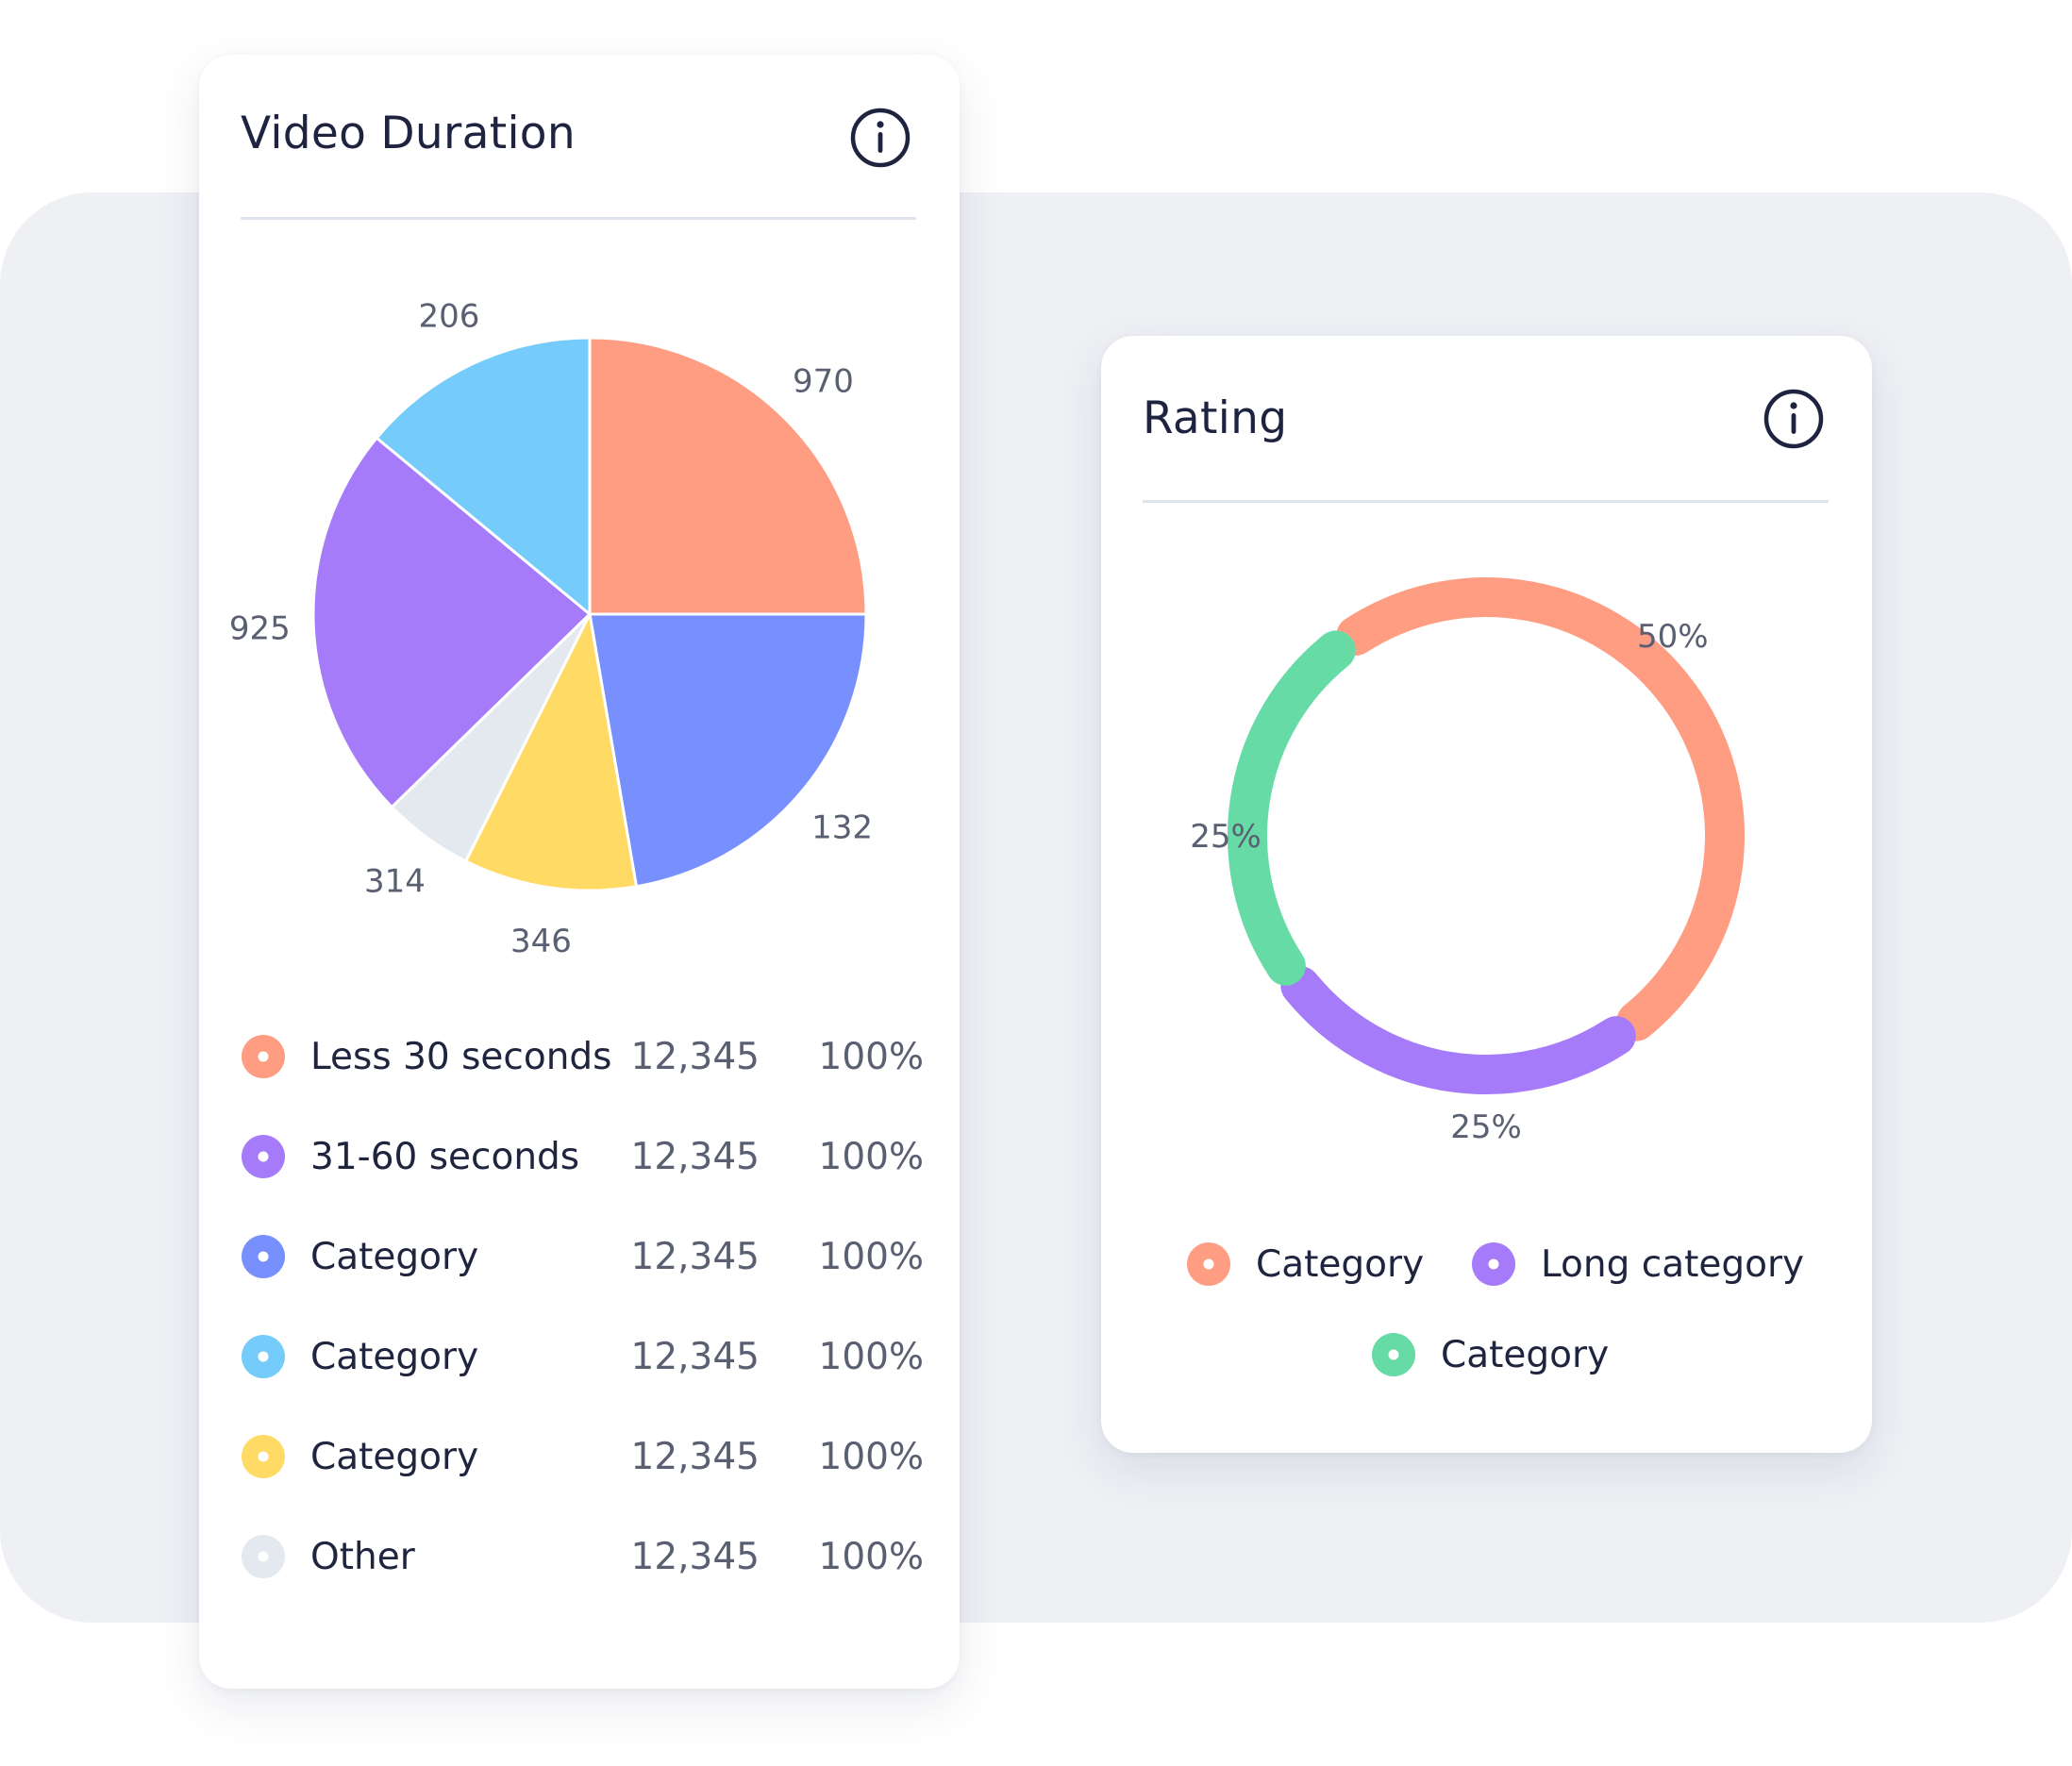 This screenshot has width=2072, height=1766. What do you see at coordinates (461, 1057) in the screenshot?
I see `legend-label: Less 30 seconds` at bounding box center [461, 1057].